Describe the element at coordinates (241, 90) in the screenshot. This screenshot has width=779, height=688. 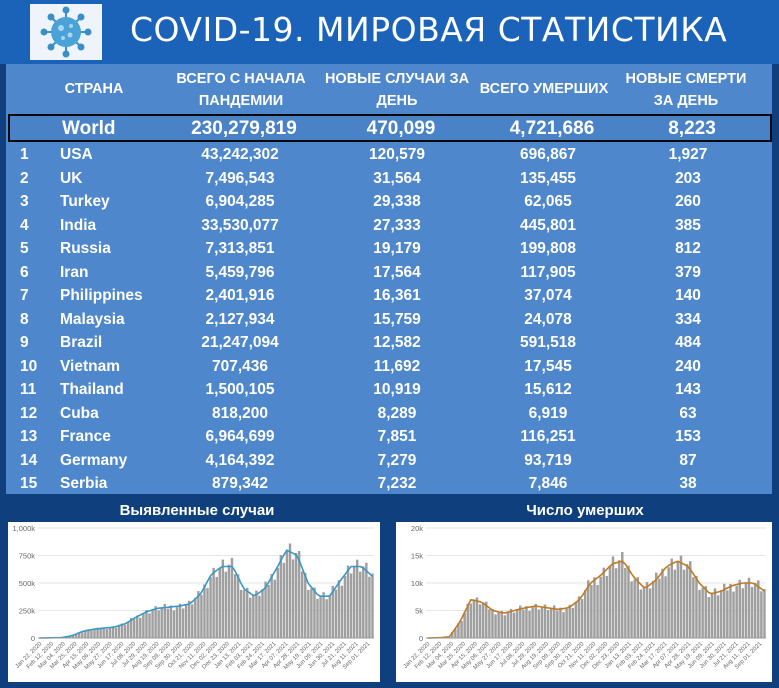
I see `column-header-total: ВСЕГО С НАЧАЛА ПАНДЕМИИ` at that location.